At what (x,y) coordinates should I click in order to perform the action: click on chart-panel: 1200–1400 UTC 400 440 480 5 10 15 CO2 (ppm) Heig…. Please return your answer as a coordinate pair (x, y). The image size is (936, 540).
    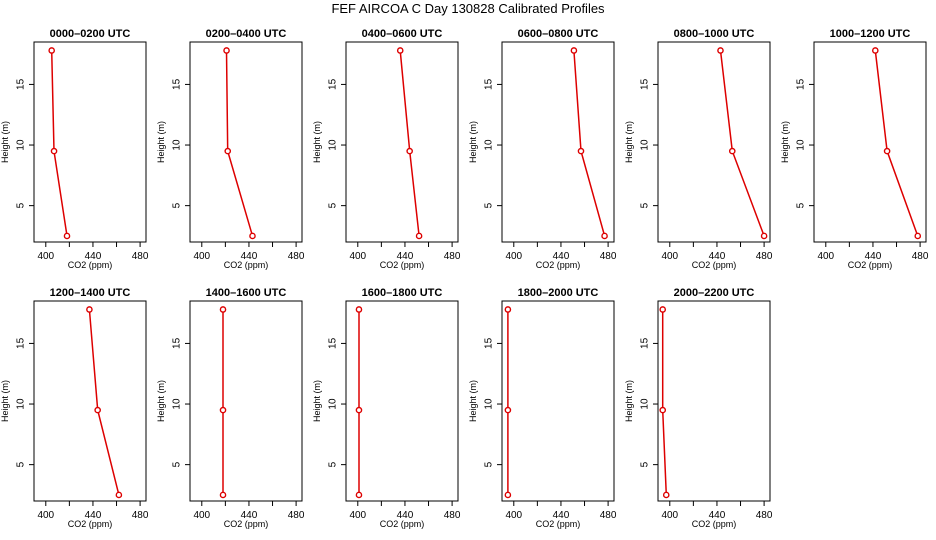
    Looking at the image, I should click on (74, 408).